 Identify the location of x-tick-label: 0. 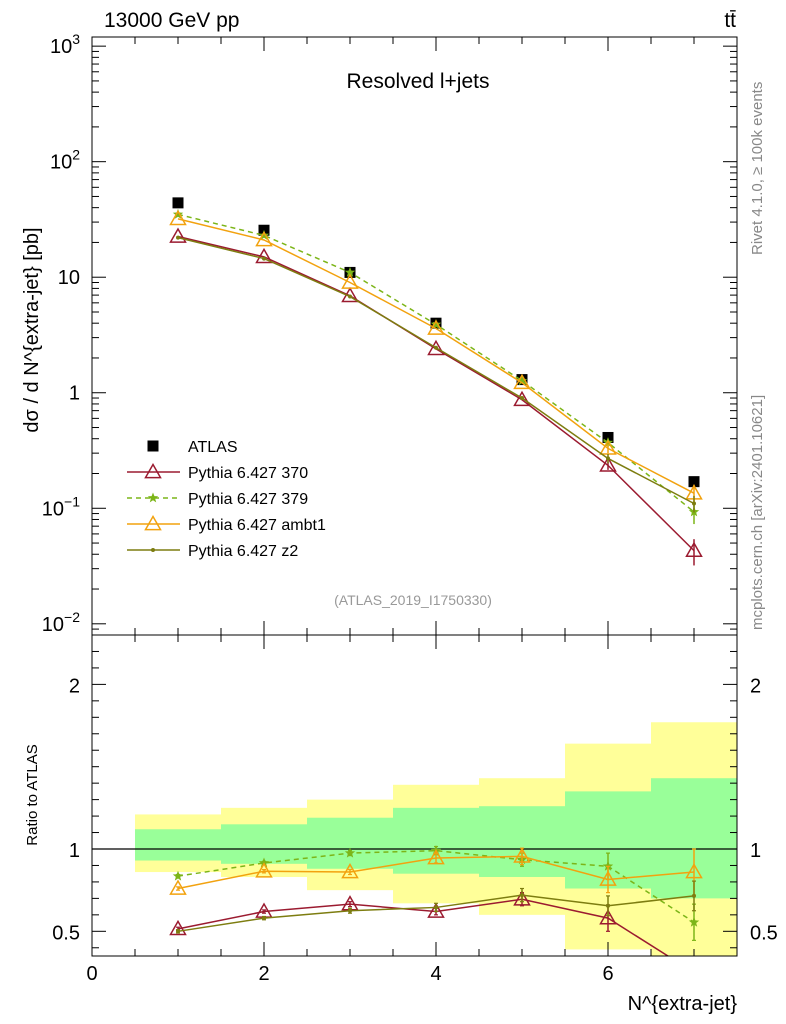
(91, 974).